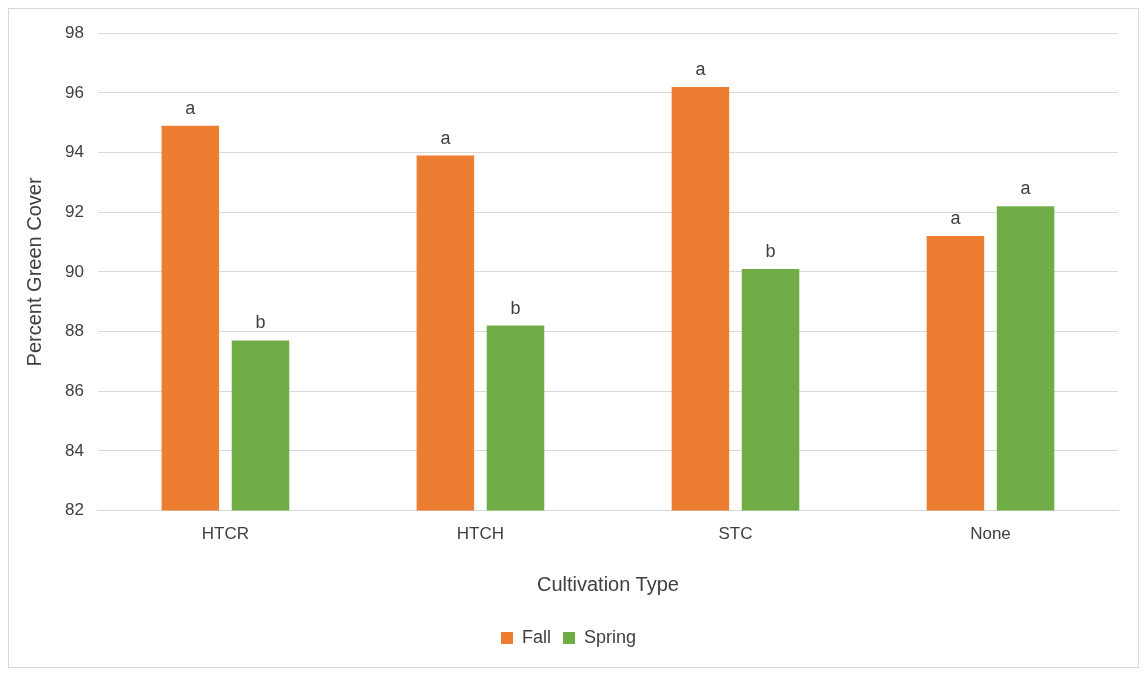  Describe the element at coordinates (536, 636) in the screenshot. I see `legend-label: Fall` at that location.